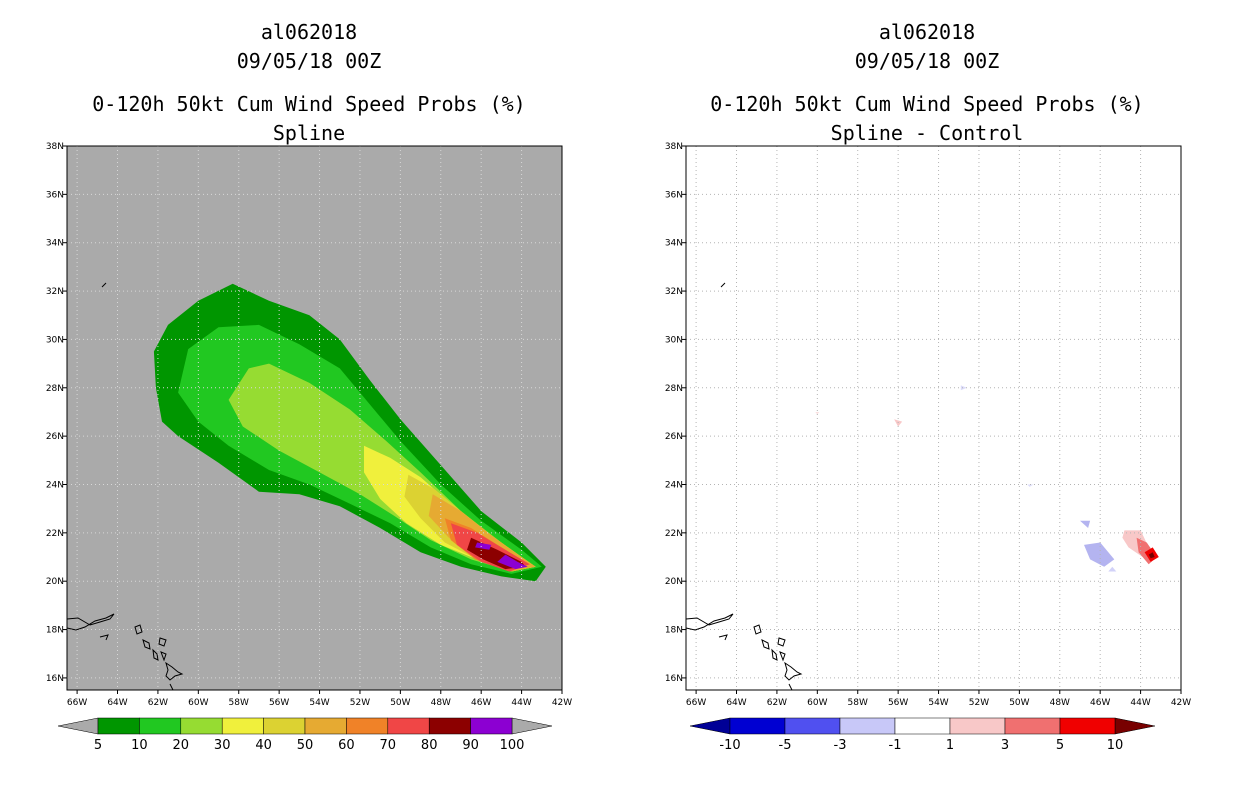 This screenshot has width=1236, height=800. What do you see at coordinates (222, 745) in the screenshot?
I see `colorbar-label: 30` at bounding box center [222, 745].